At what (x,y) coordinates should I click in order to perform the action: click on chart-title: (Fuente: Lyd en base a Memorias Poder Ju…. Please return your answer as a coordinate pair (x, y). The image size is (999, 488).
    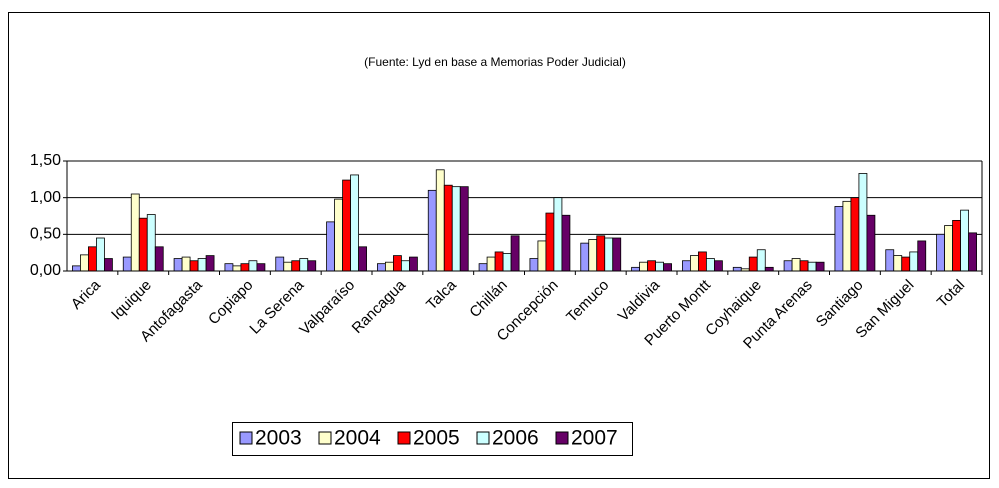
    Looking at the image, I should click on (495, 62).